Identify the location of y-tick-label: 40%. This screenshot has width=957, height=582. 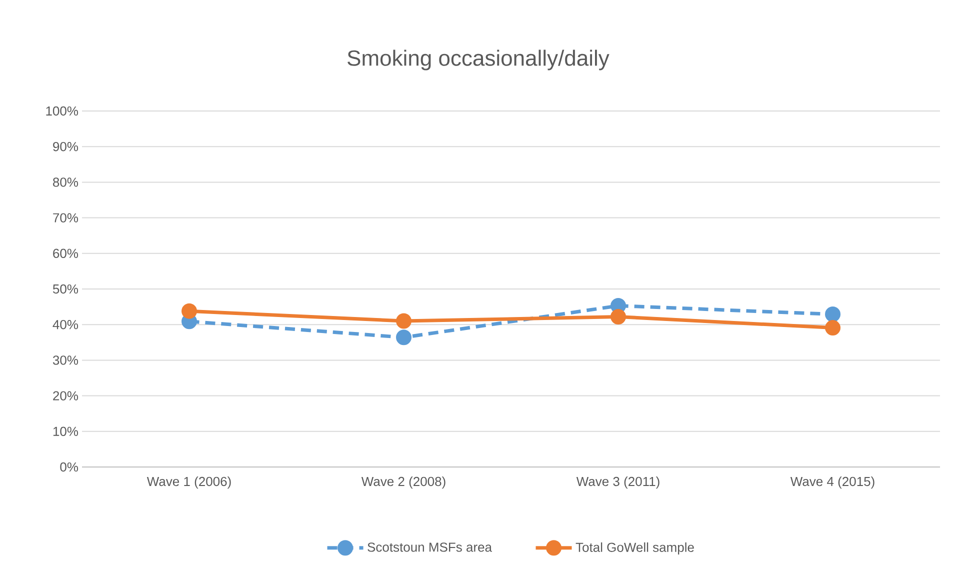
(65, 325).